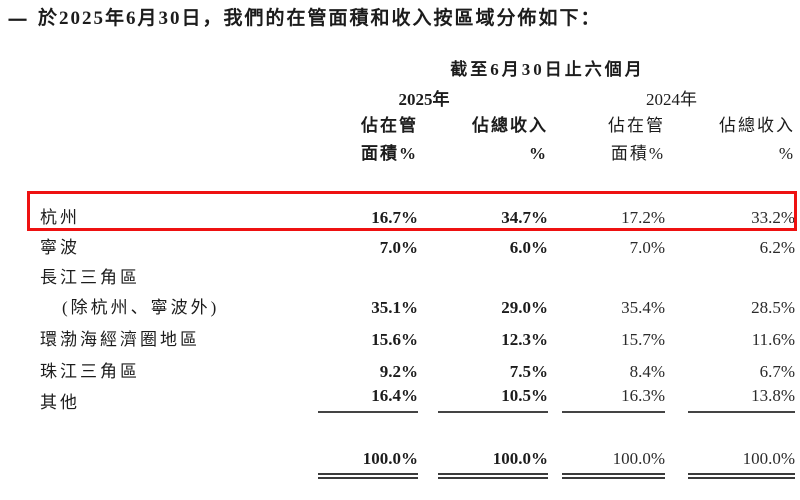 This screenshot has width=800, height=500. I want to click on col-header-2024-area: 佔在管, so click(636, 126).